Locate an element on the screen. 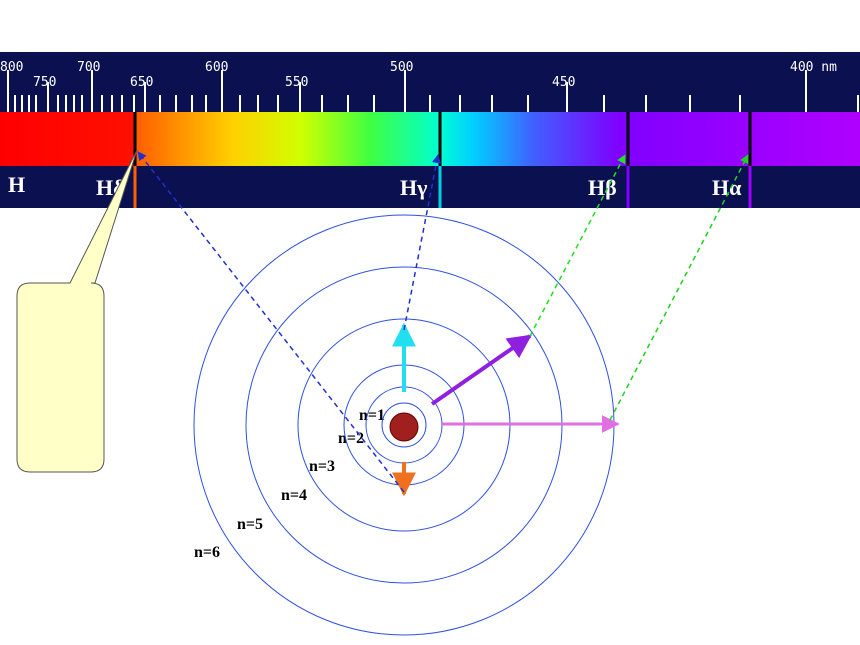  line-label: H is located at coordinates (16, 184).